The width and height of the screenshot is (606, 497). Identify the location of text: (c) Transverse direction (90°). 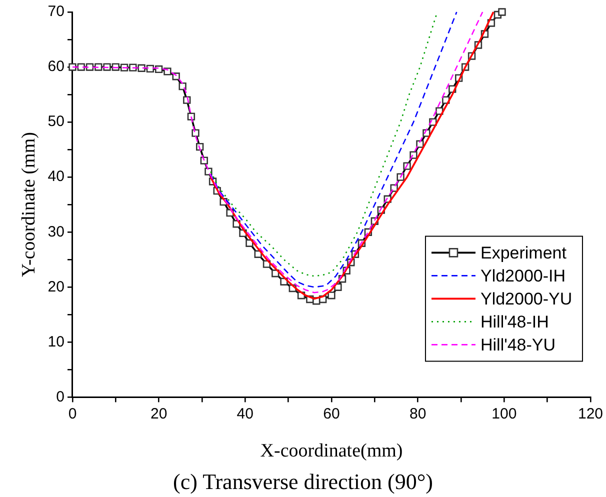
(303, 481).